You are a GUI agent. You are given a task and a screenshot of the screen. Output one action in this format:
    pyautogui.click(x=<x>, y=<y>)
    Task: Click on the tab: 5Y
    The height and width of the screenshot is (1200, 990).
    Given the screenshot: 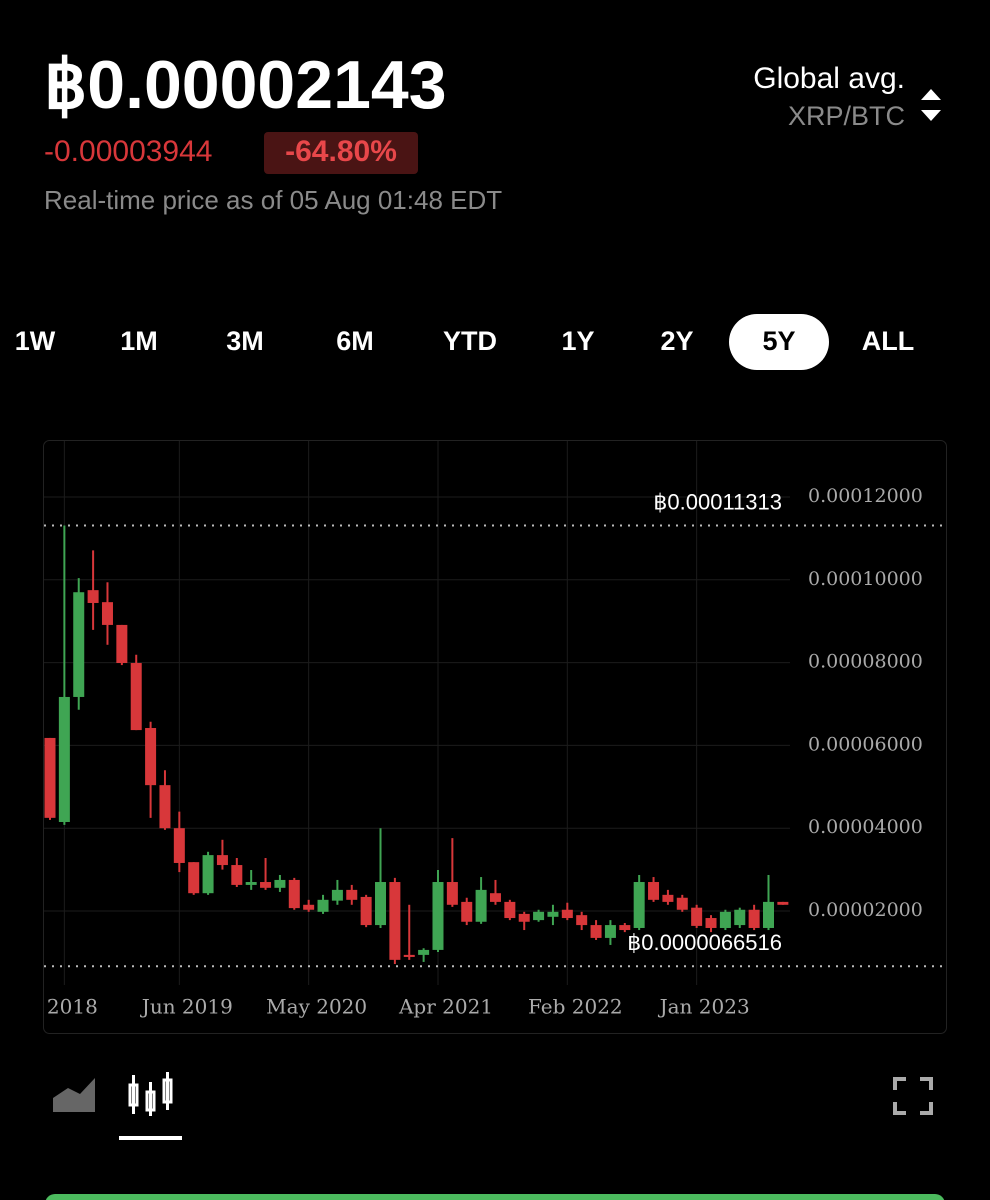 What is the action you would take?
    pyautogui.click(x=778, y=341)
    